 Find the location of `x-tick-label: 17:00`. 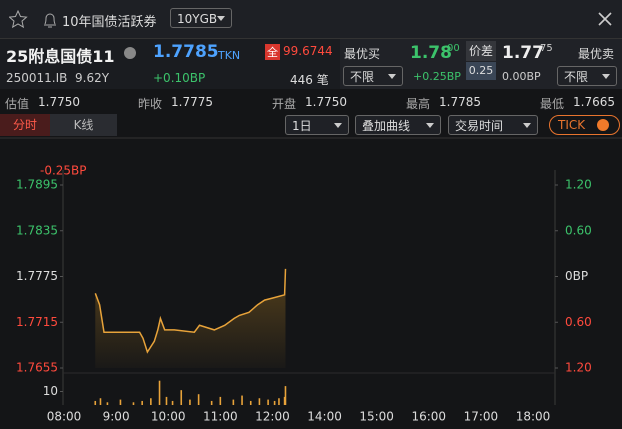

x-tick-label: 17:00 is located at coordinates (481, 417).